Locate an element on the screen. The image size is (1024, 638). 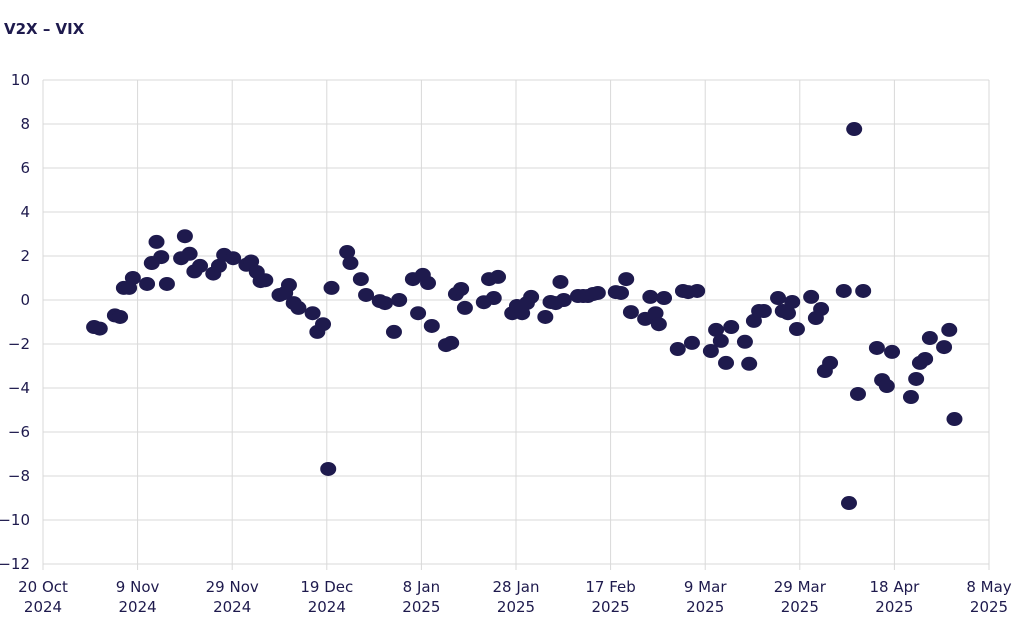
x-tick-label: 20 Oct is located at coordinates (43, 587).